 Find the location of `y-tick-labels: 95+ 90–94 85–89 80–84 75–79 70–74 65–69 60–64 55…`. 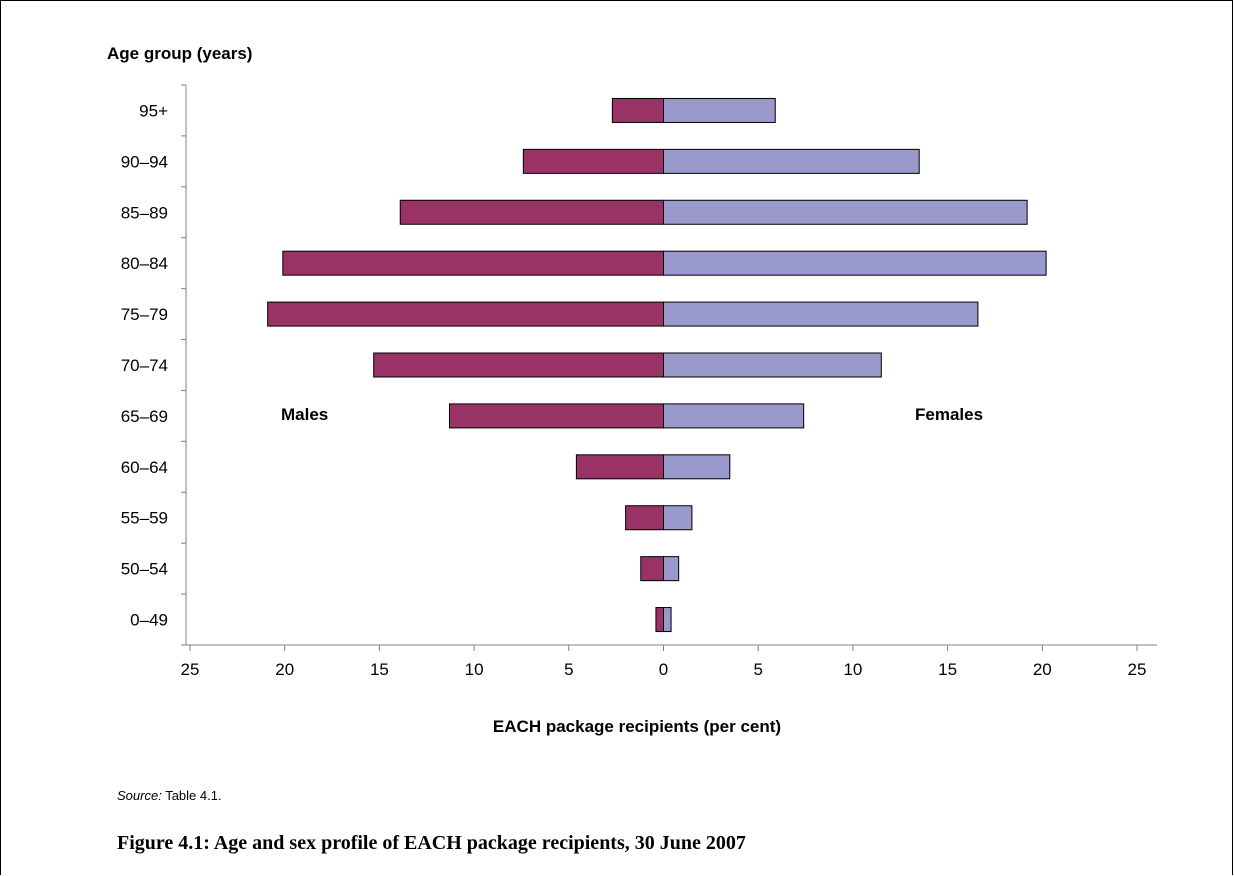

y-tick-labels: 95+ 90–94 85–89 80–84 75–79 70–74 65–69 60–64 55… is located at coordinates (144, 365).